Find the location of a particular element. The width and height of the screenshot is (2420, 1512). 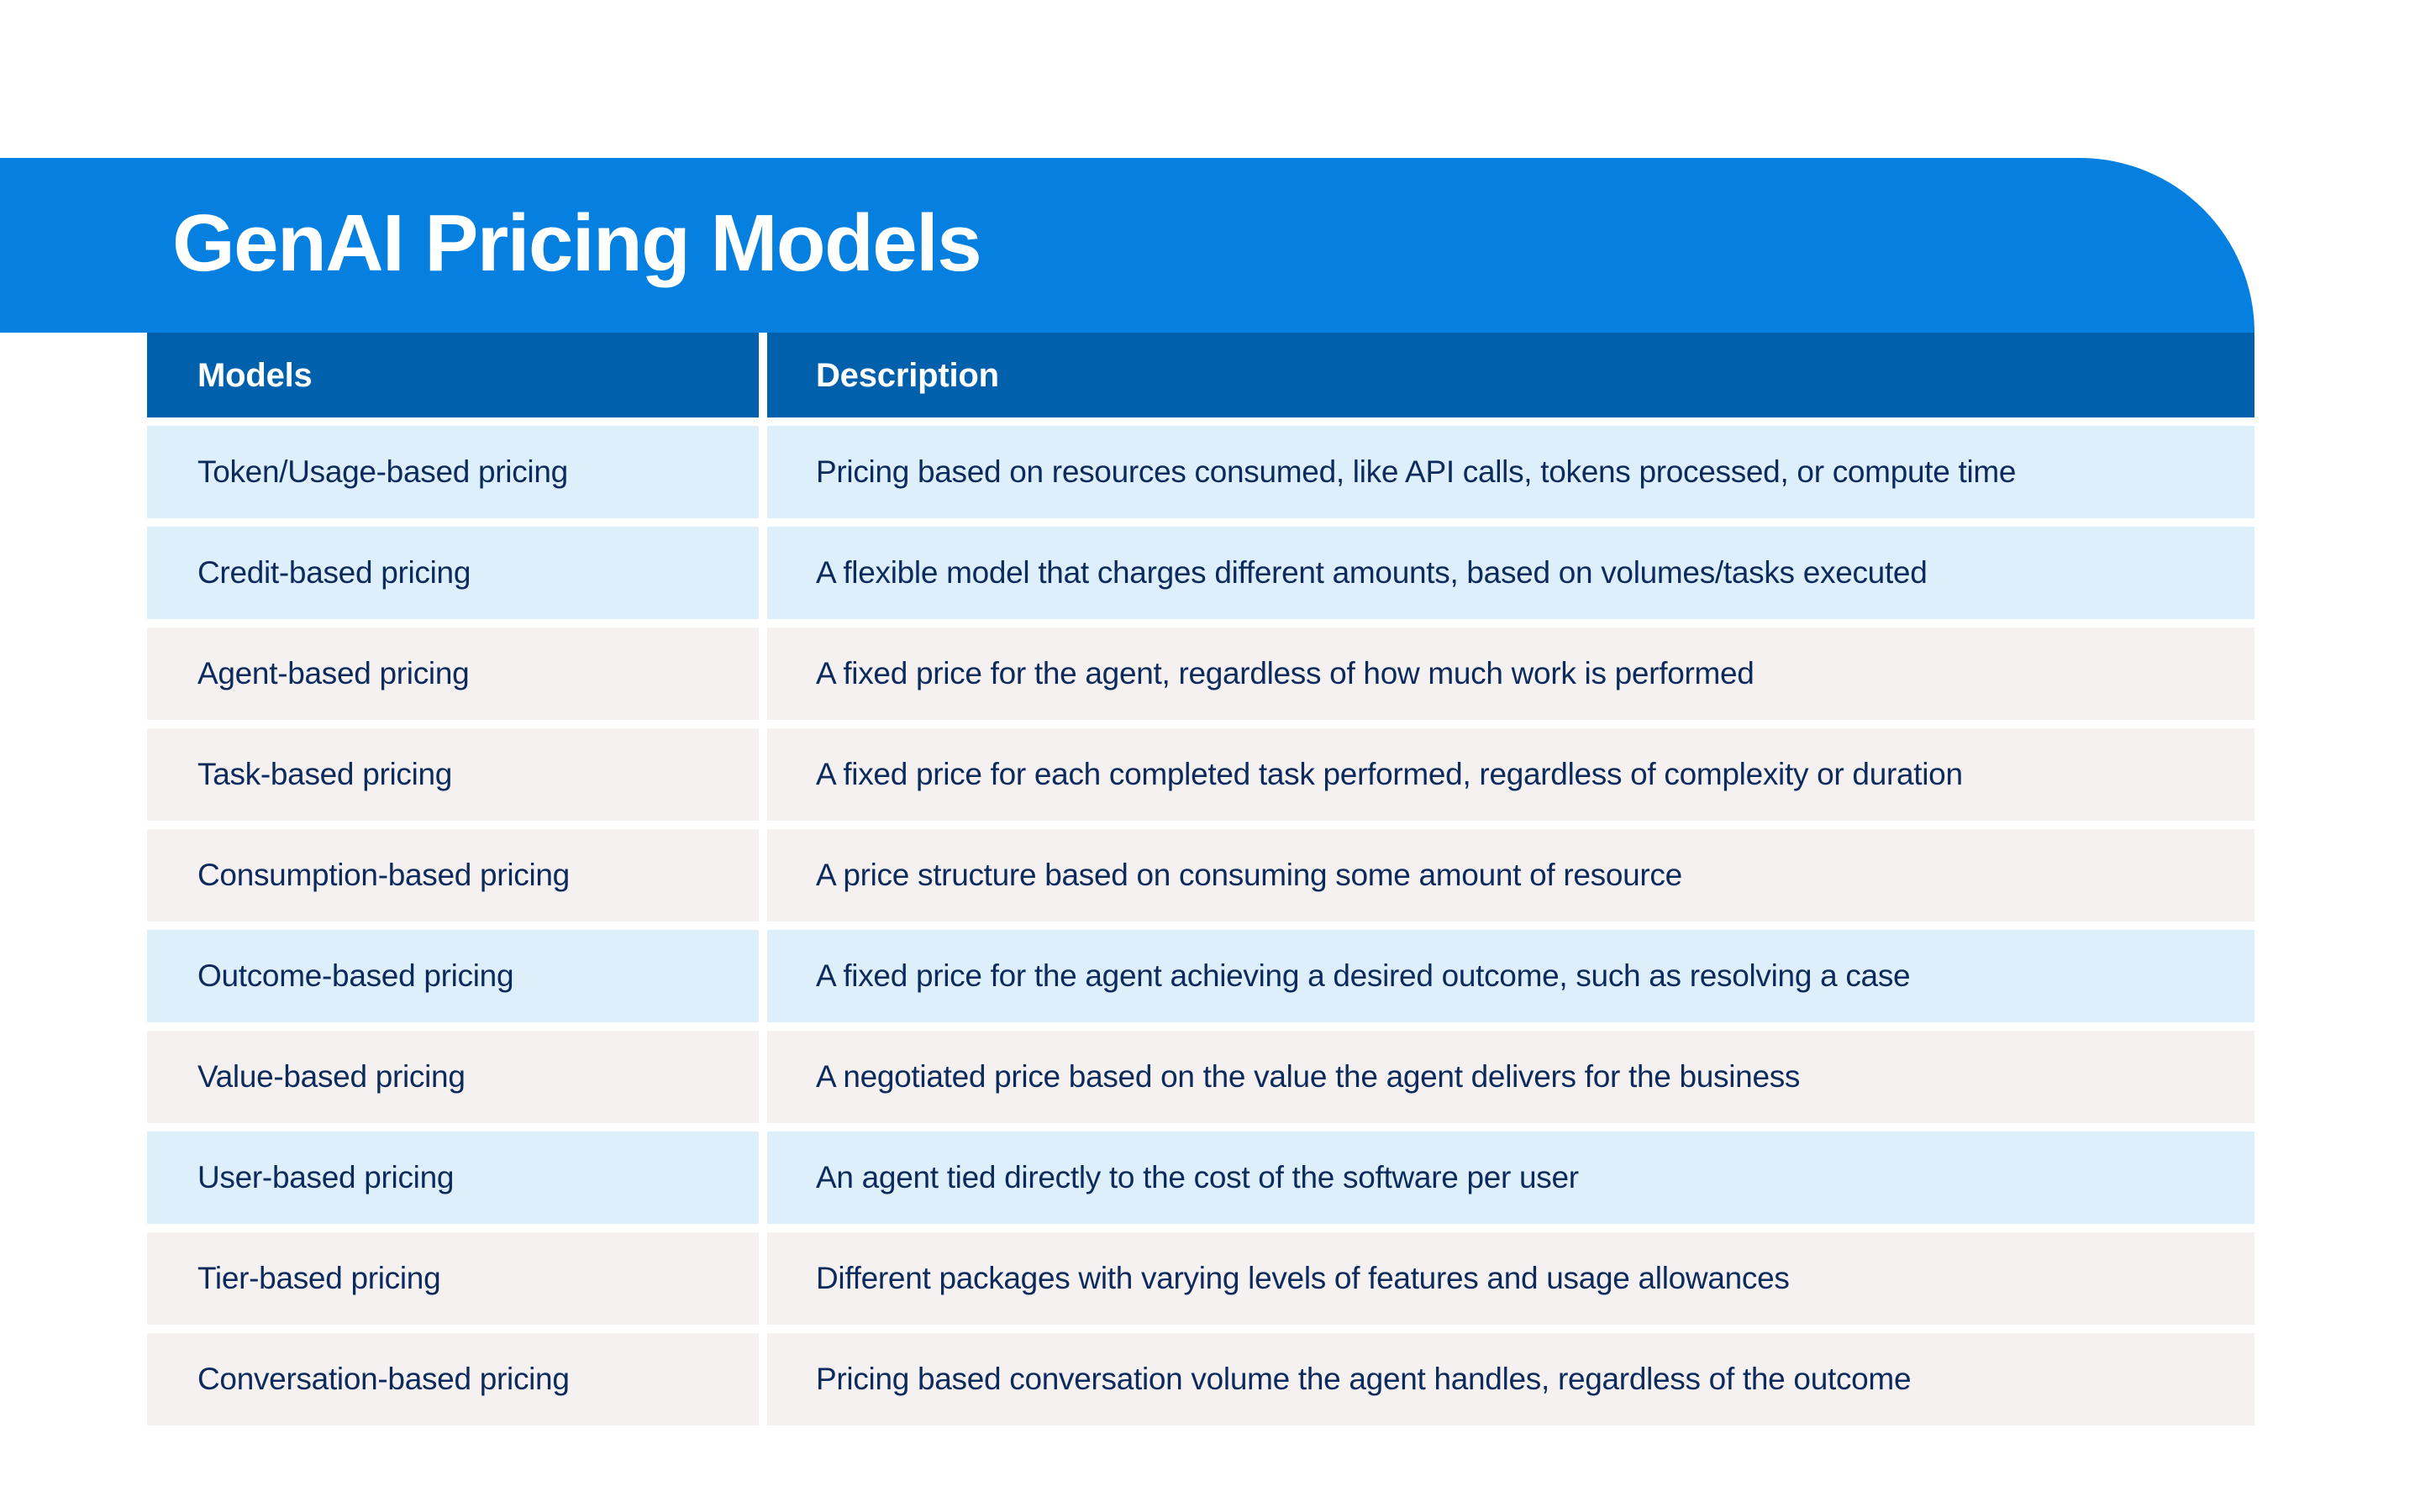

cell-model: Consumption-based pricing is located at coordinates (453, 875).